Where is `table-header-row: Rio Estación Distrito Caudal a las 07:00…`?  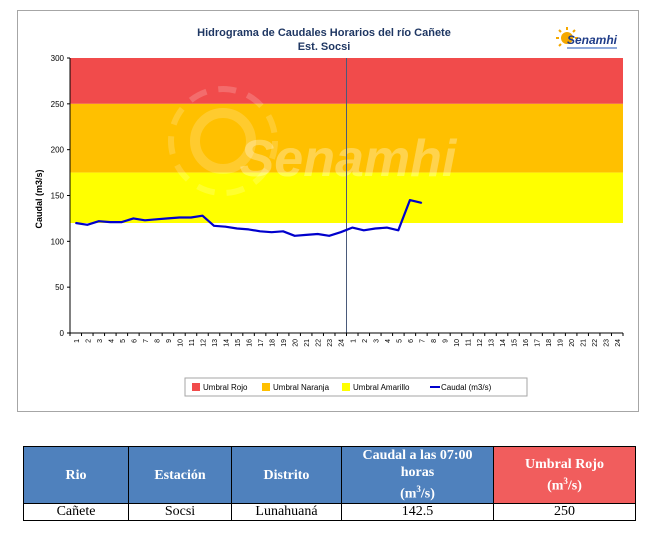
table-header-row: Rio Estación Distrito Caudal a las 07:00… is located at coordinates (329, 475).